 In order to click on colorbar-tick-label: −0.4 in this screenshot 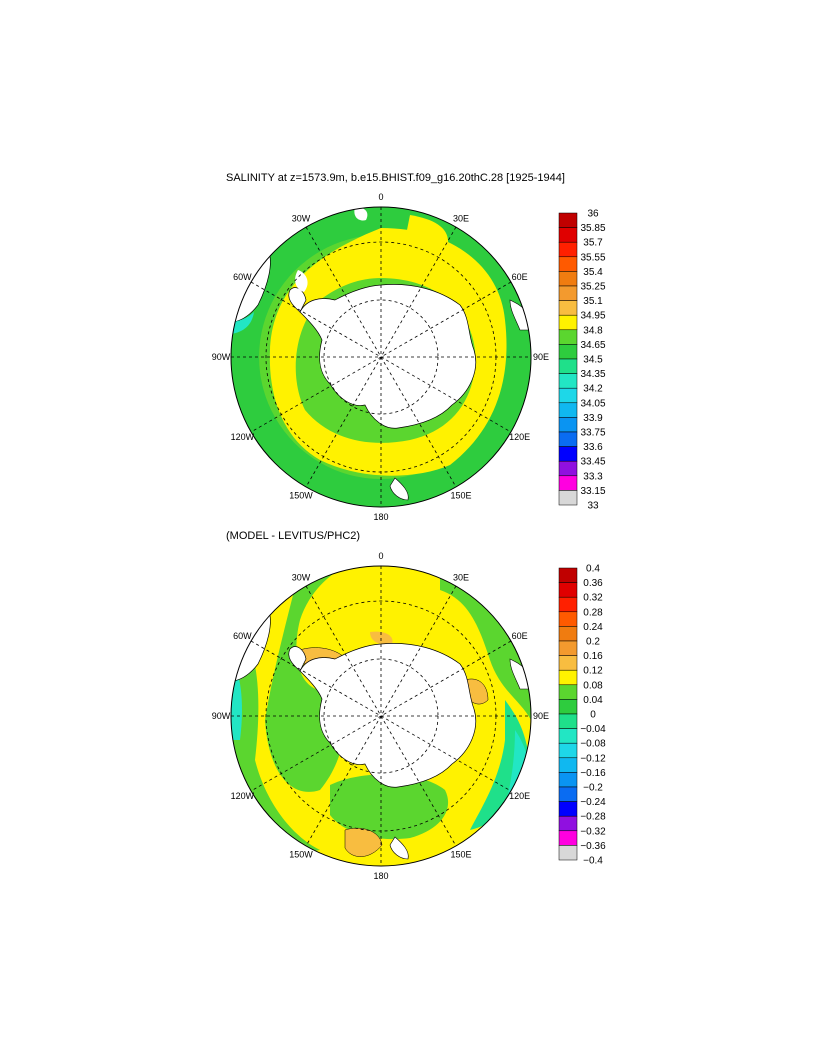, I will do `click(593, 861)`.